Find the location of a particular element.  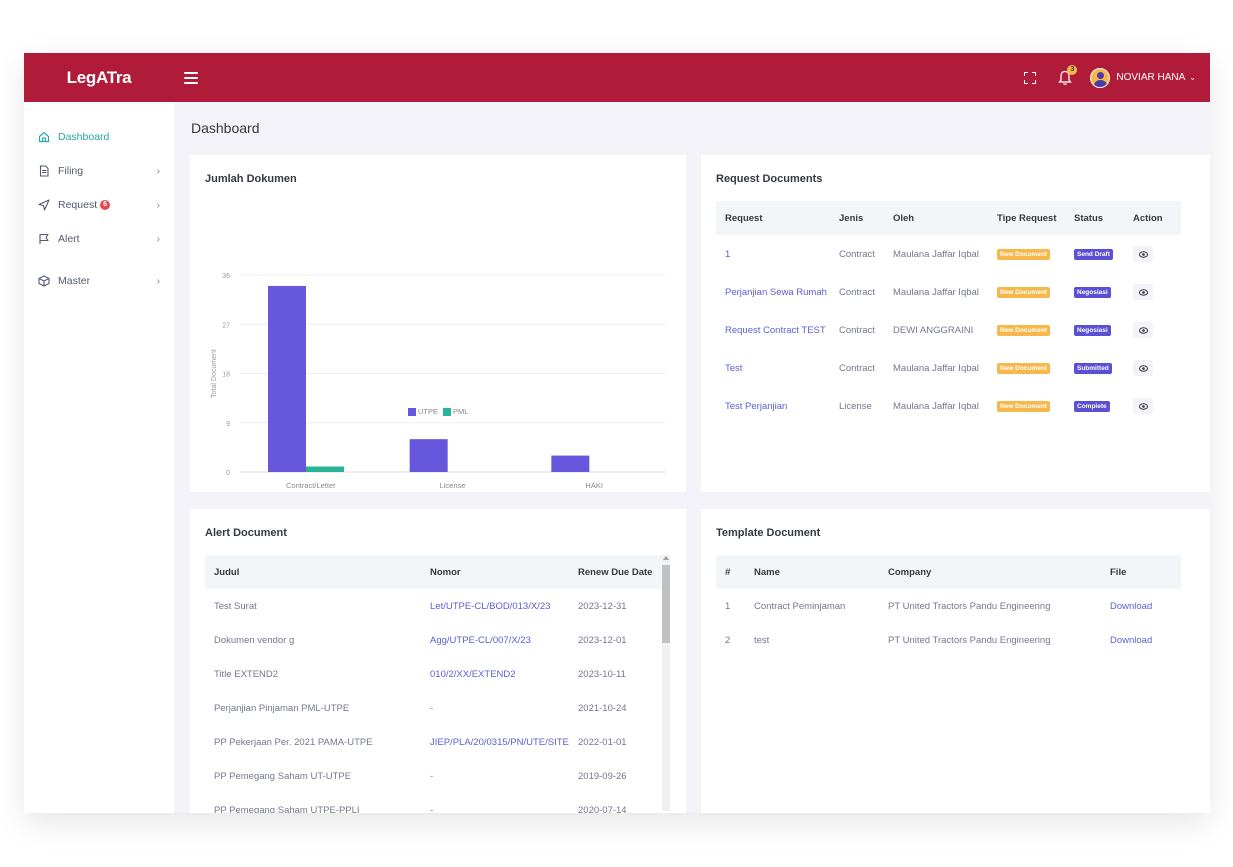

judul-cell: PP Pemegang Saham UTPE-PPLI is located at coordinates (287, 809).